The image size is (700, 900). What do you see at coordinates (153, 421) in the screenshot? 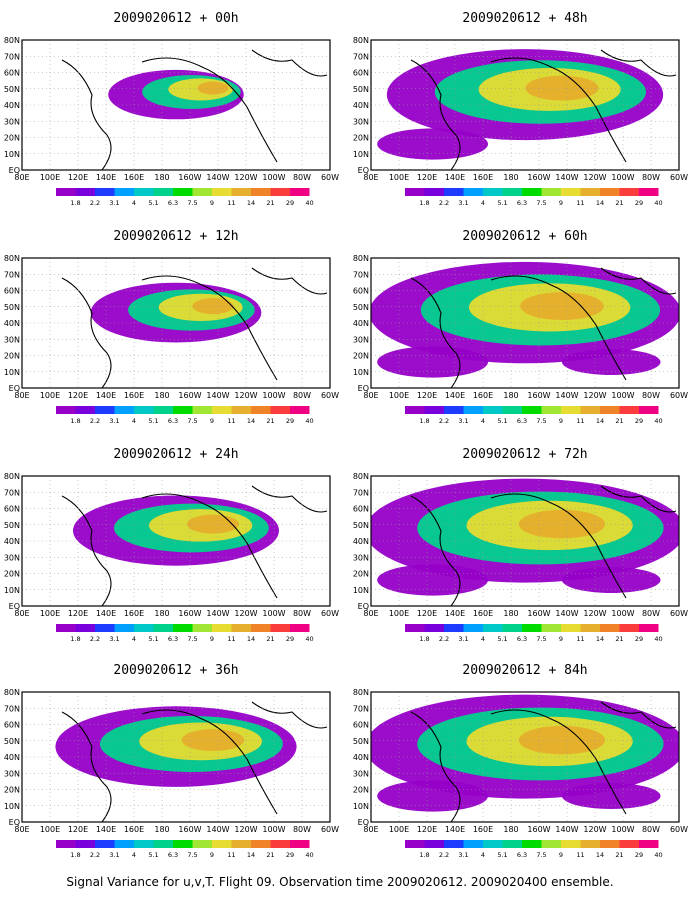
I see `colorbar-label: 5.1` at bounding box center [153, 421].